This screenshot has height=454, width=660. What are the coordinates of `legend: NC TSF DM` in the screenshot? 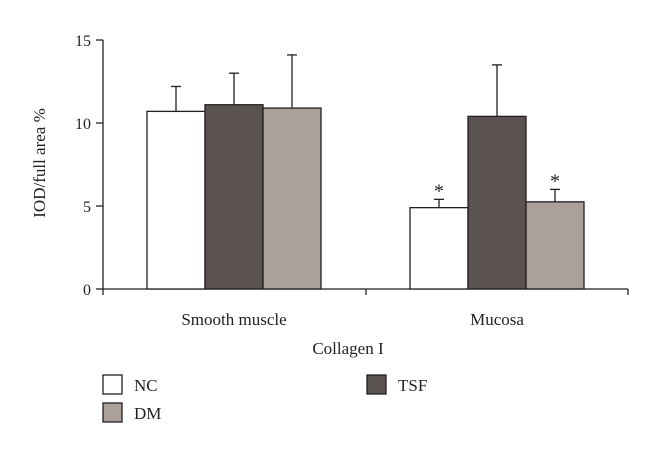 It's located at (264, 398).